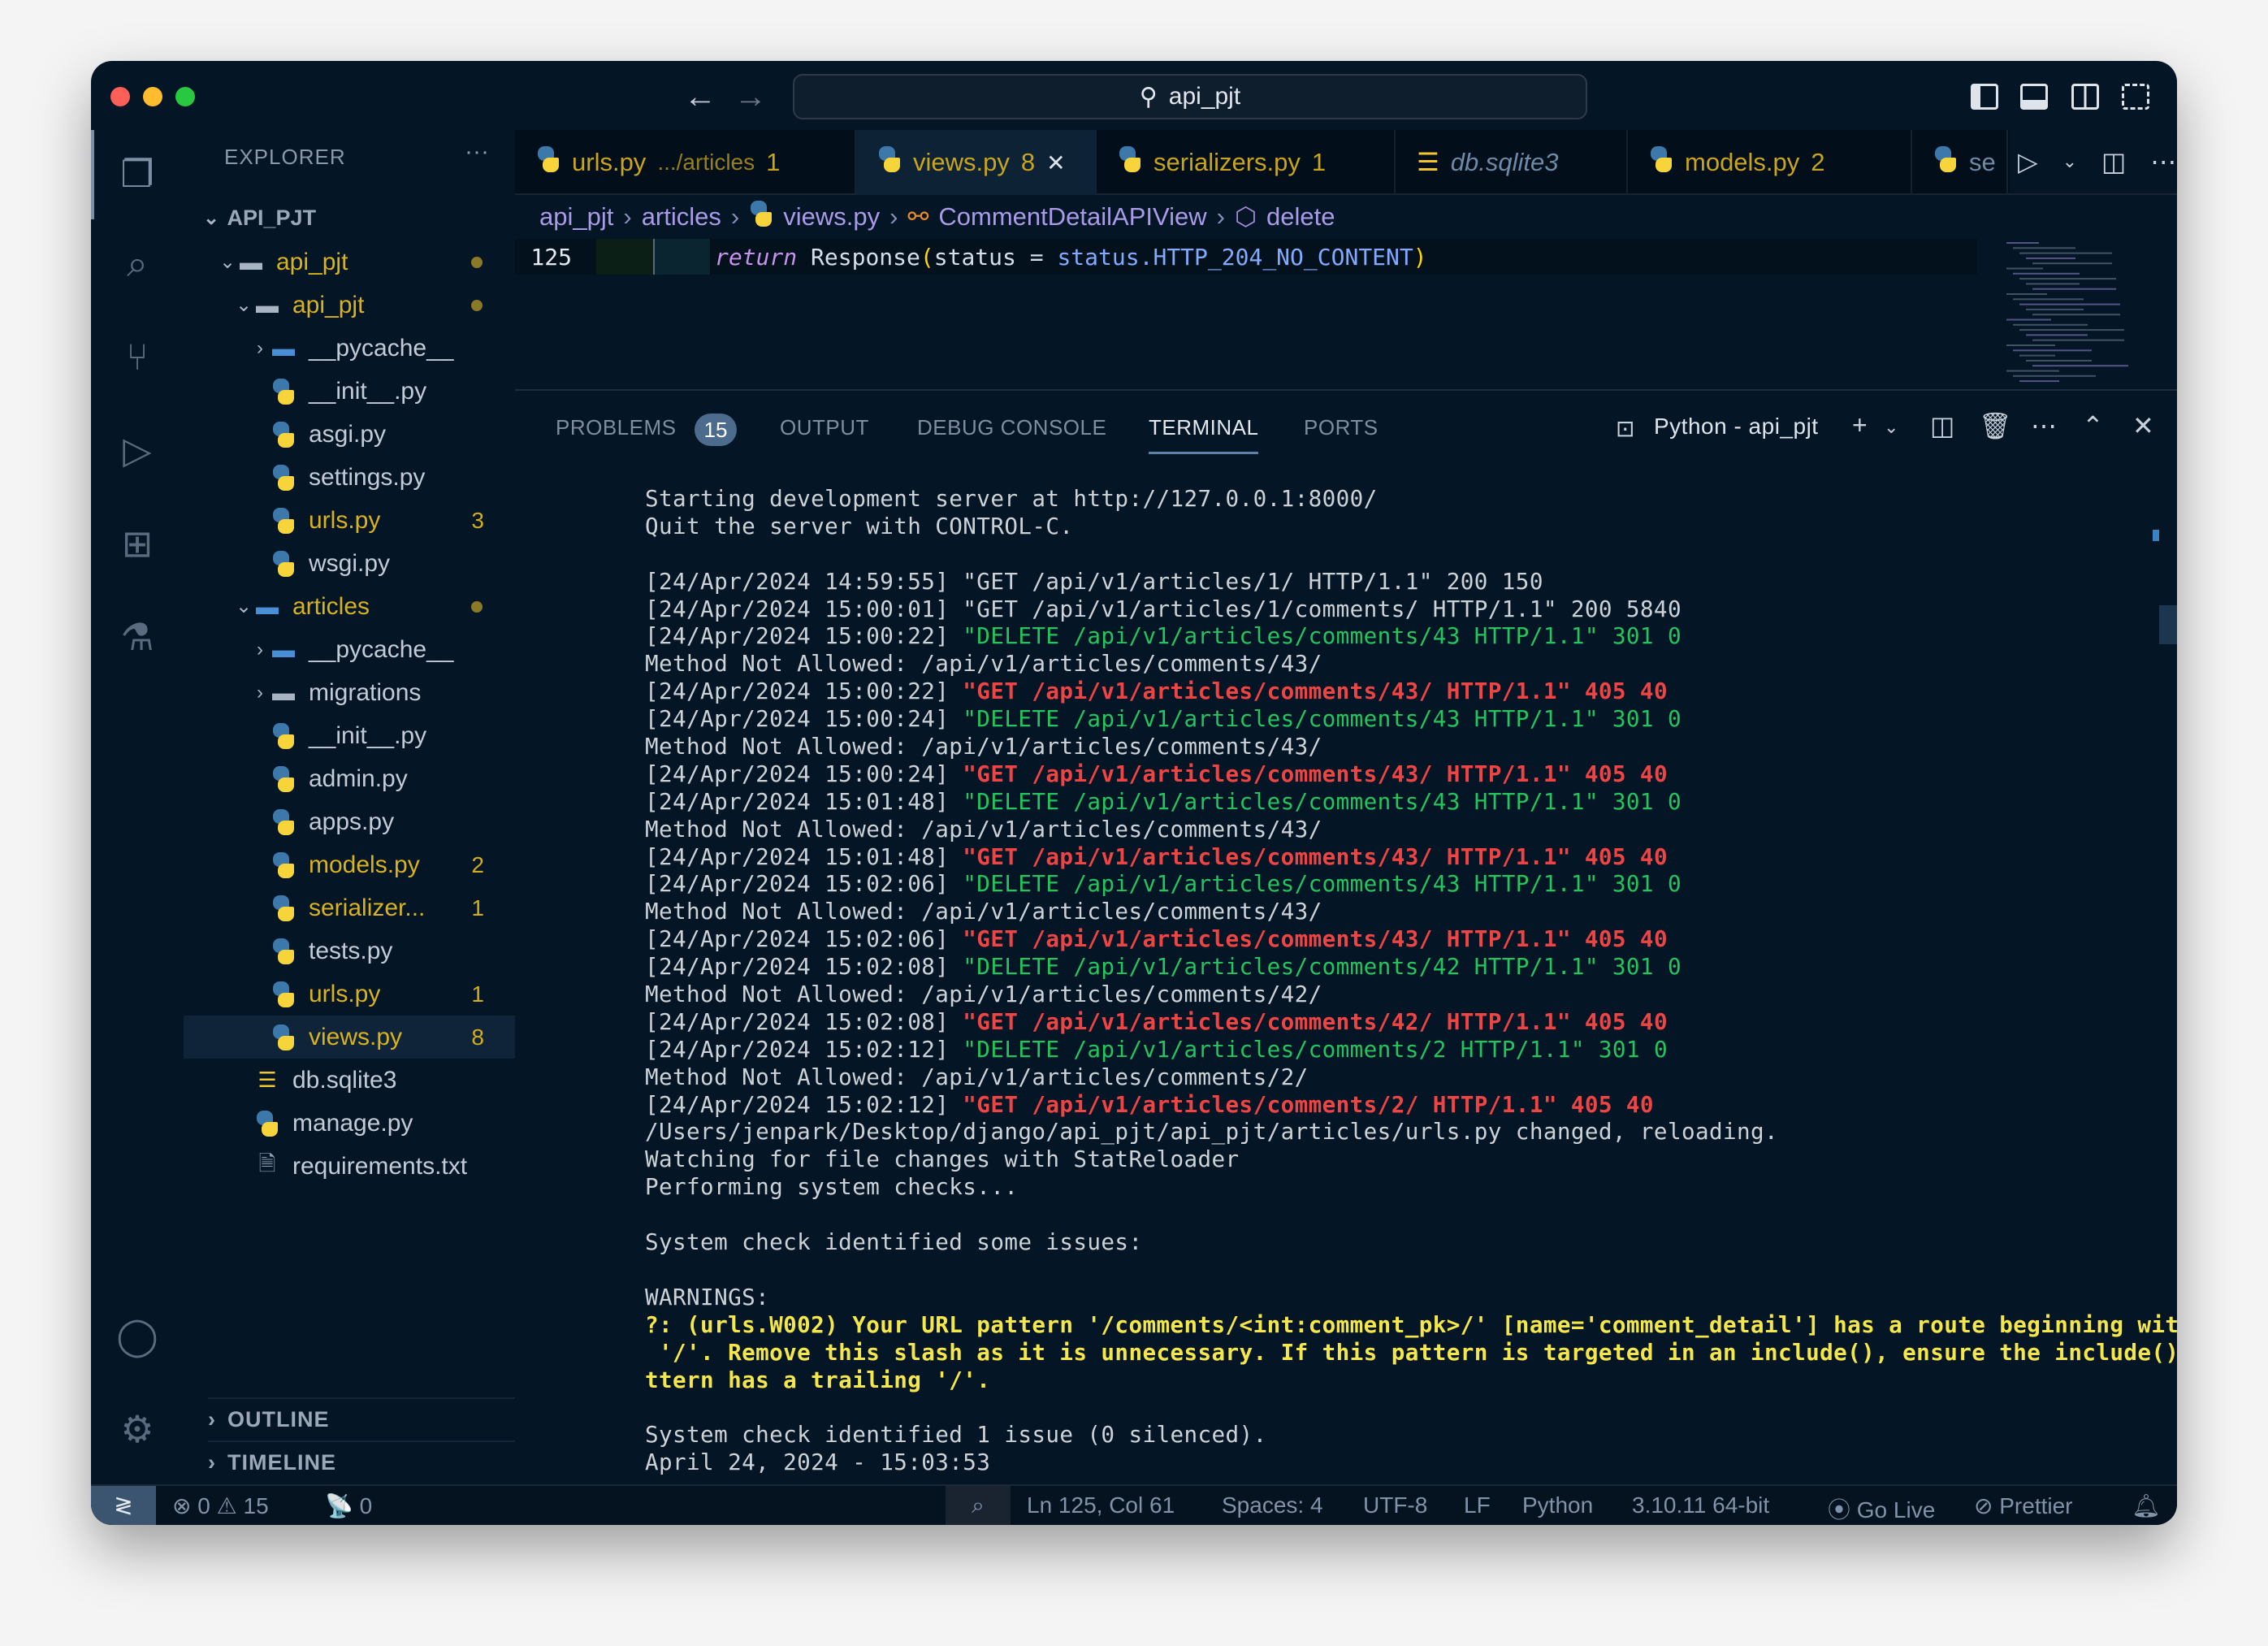 The height and width of the screenshot is (1646, 2268). I want to click on terminal-text: April 24, 2024 - 15:03:53, so click(818, 1462).